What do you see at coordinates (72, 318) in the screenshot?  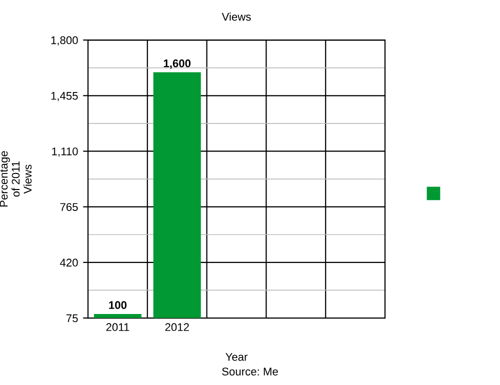 I see `y-tick-label: 75` at bounding box center [72, 318].